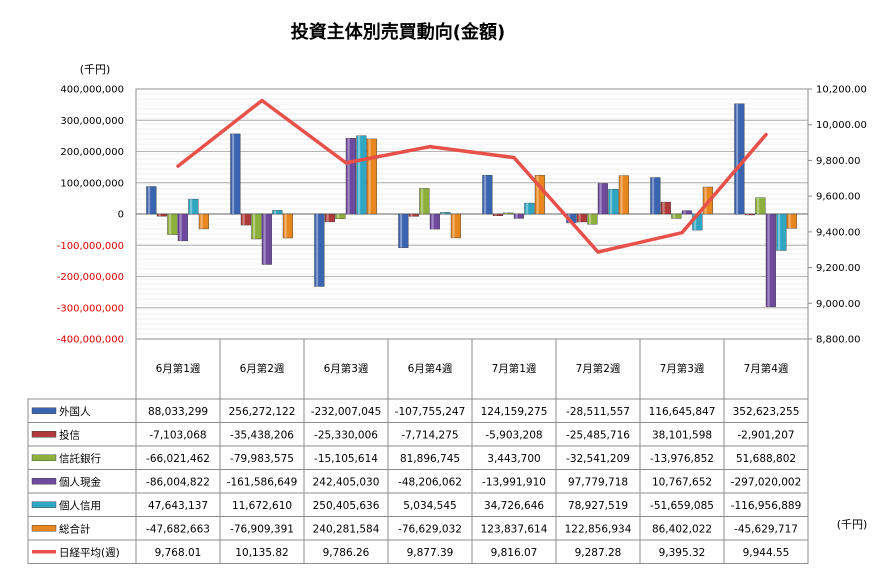 Image resolution: width=889 pixels, height=584 pixels. I want to click on left-axis-unit: (千円), so click(95, 69).